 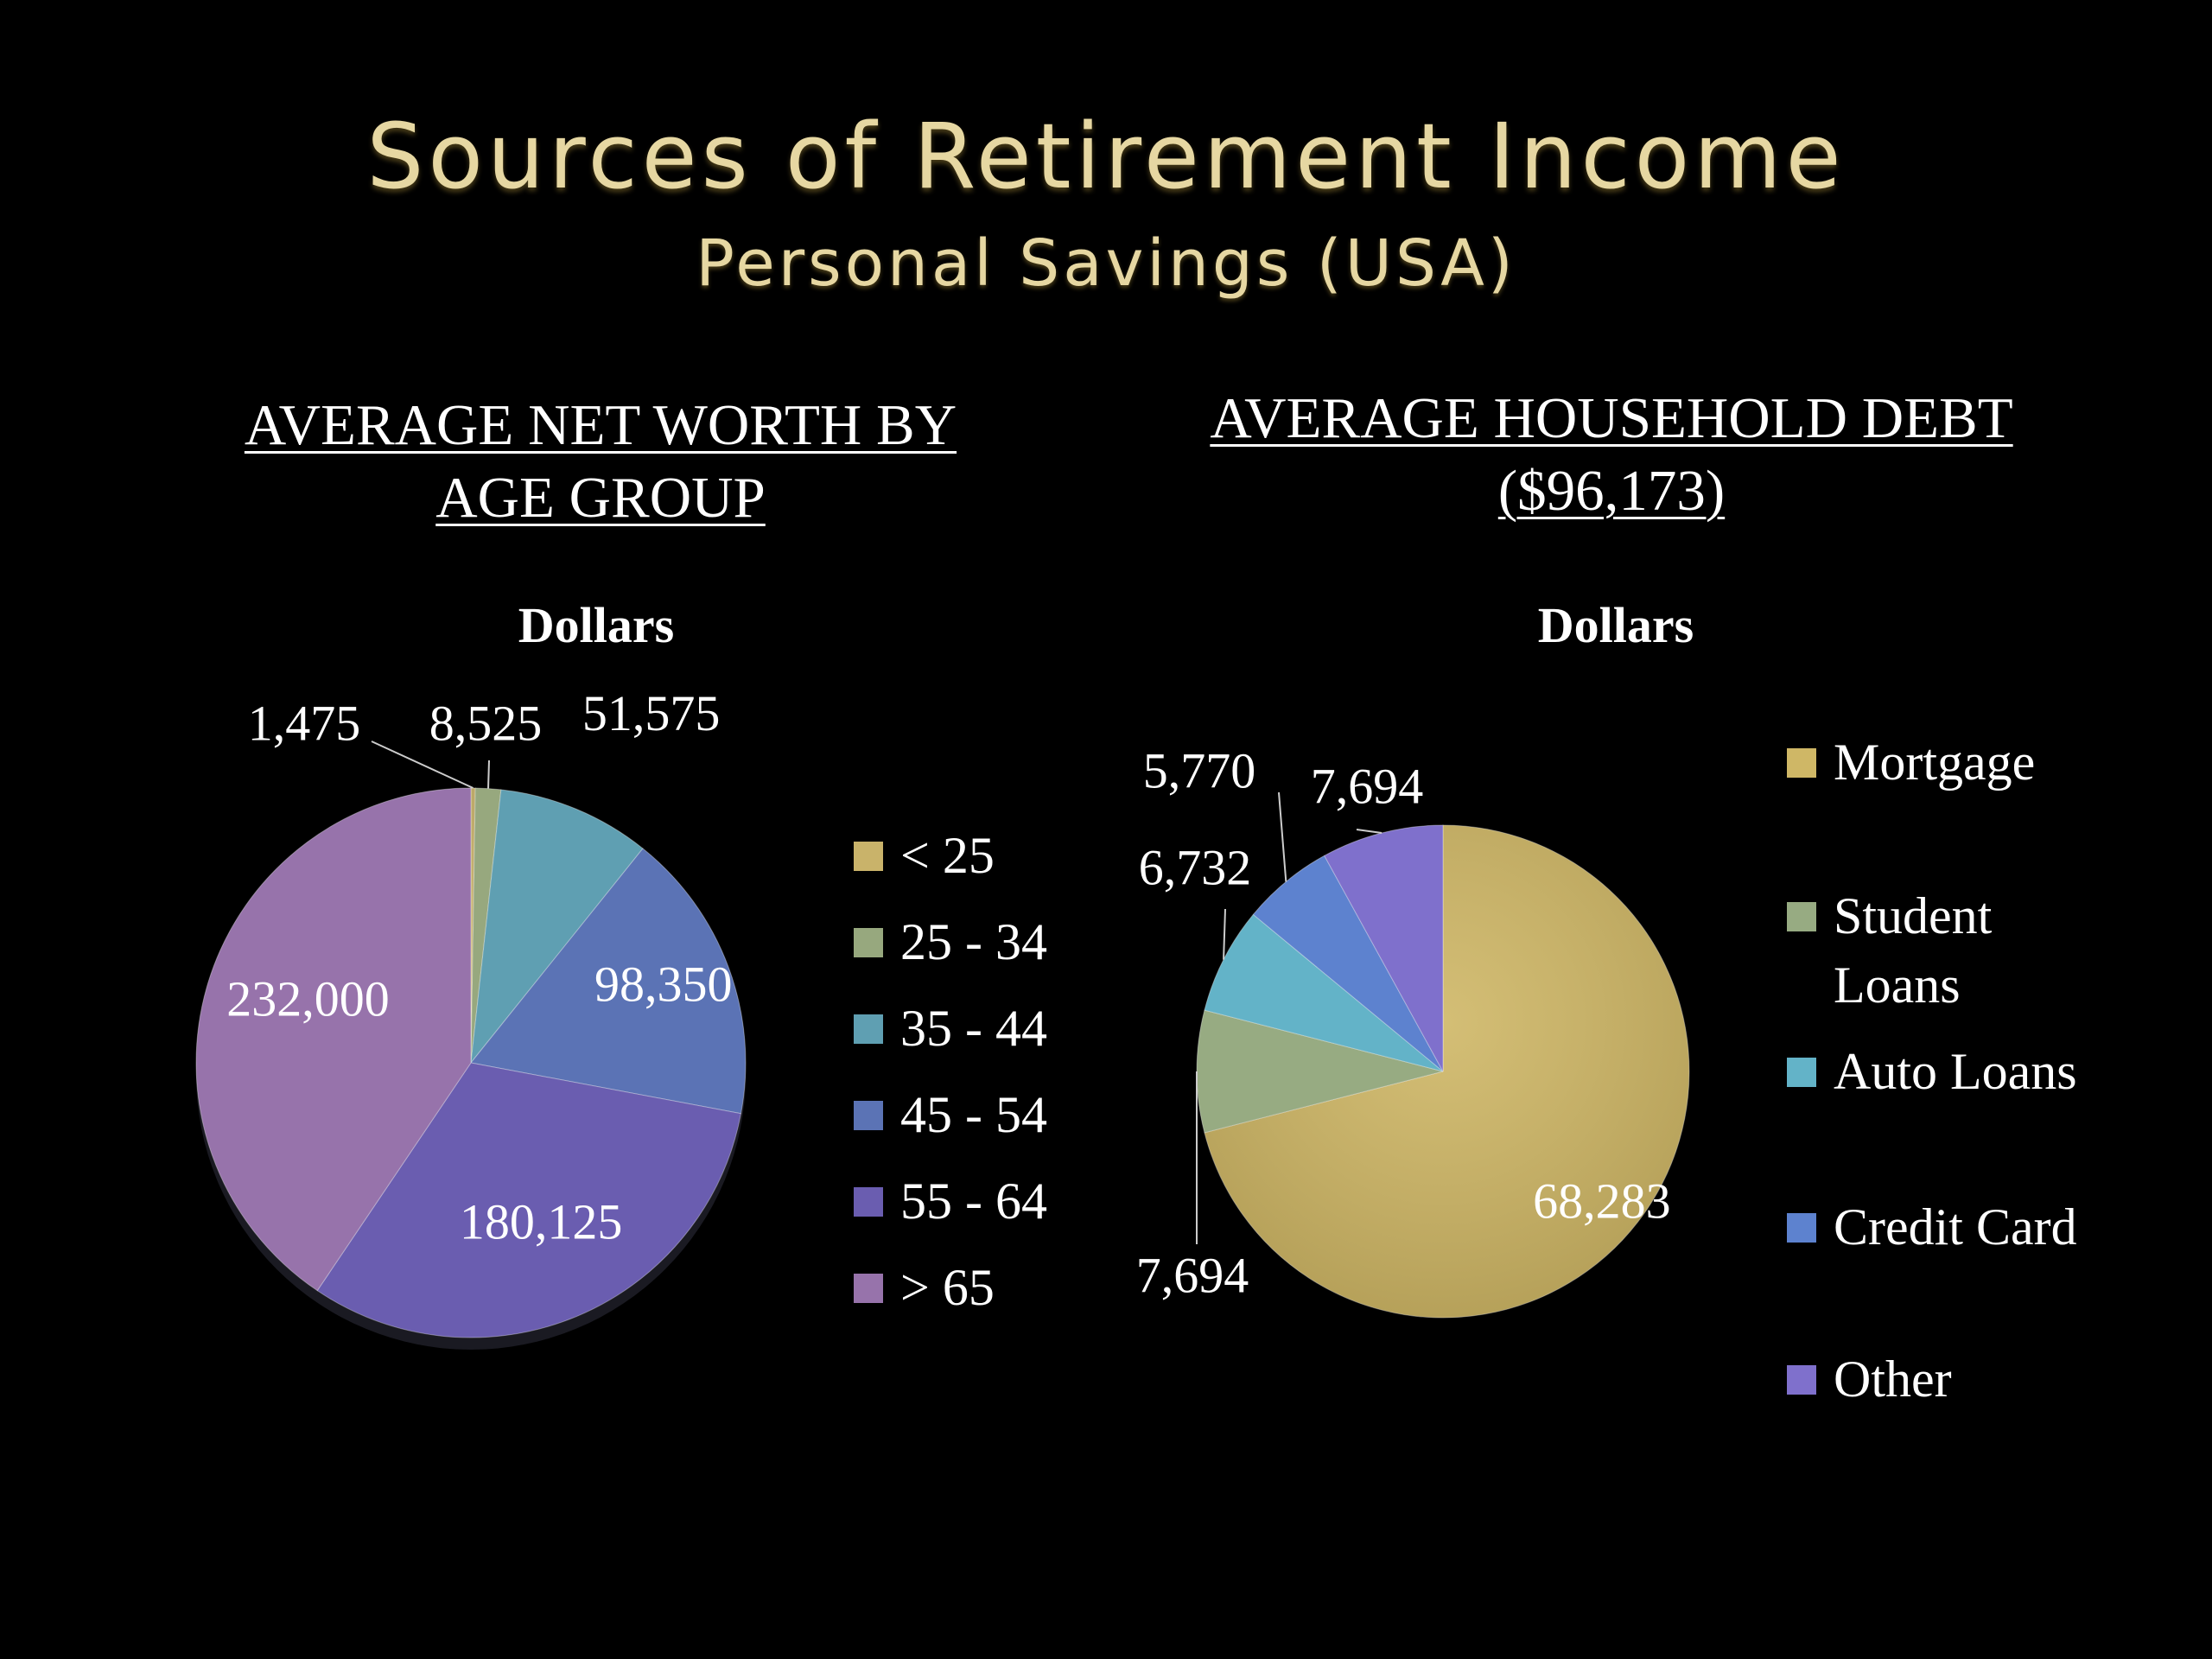 I want to click on data-label-auto-loans: 6,732, so click(x=1195, y=867).